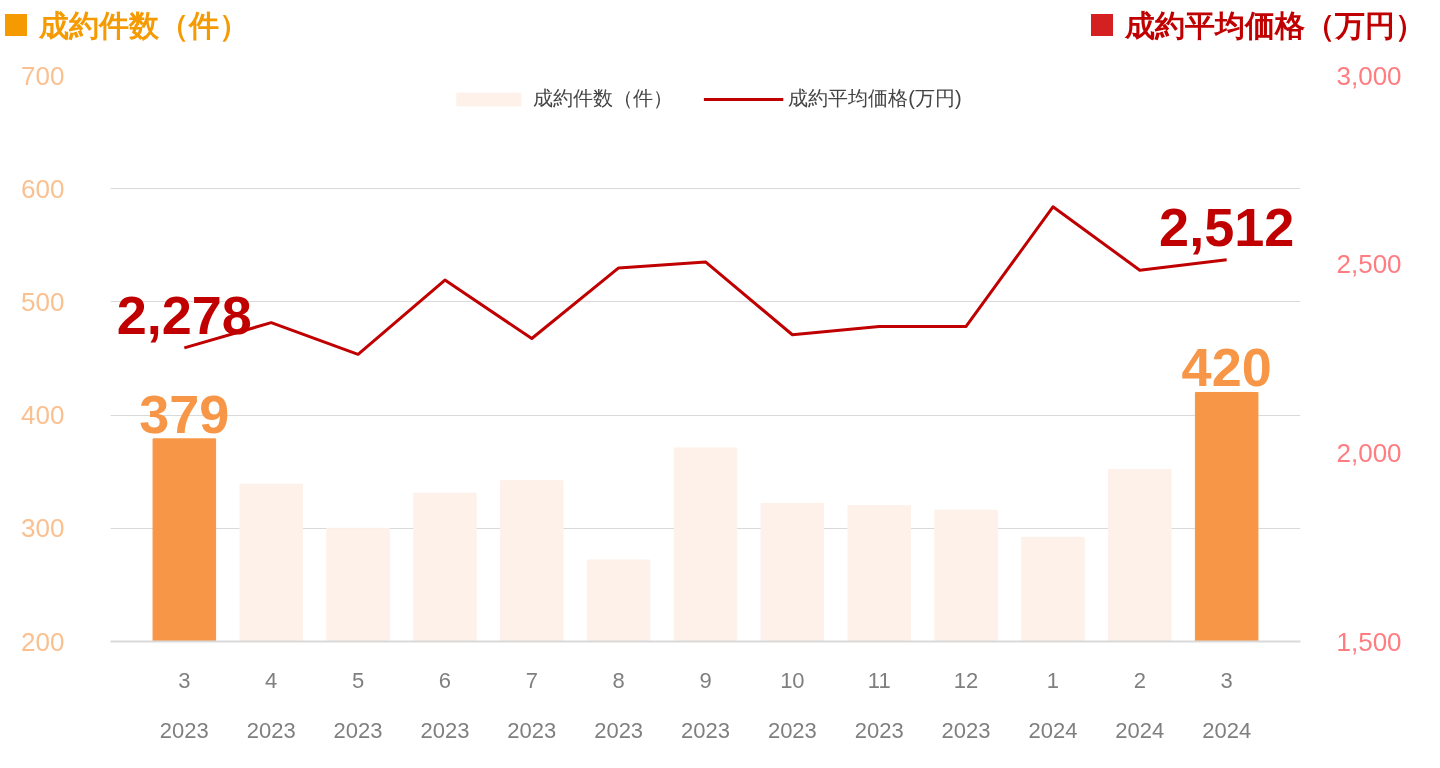 The height and width of the screenshot is (768, 1440). What do you see at coordinates (143, 26) in the screenshot?
I see `y-axis-title: 成約件数（件）` at bounding box center [143, 26].